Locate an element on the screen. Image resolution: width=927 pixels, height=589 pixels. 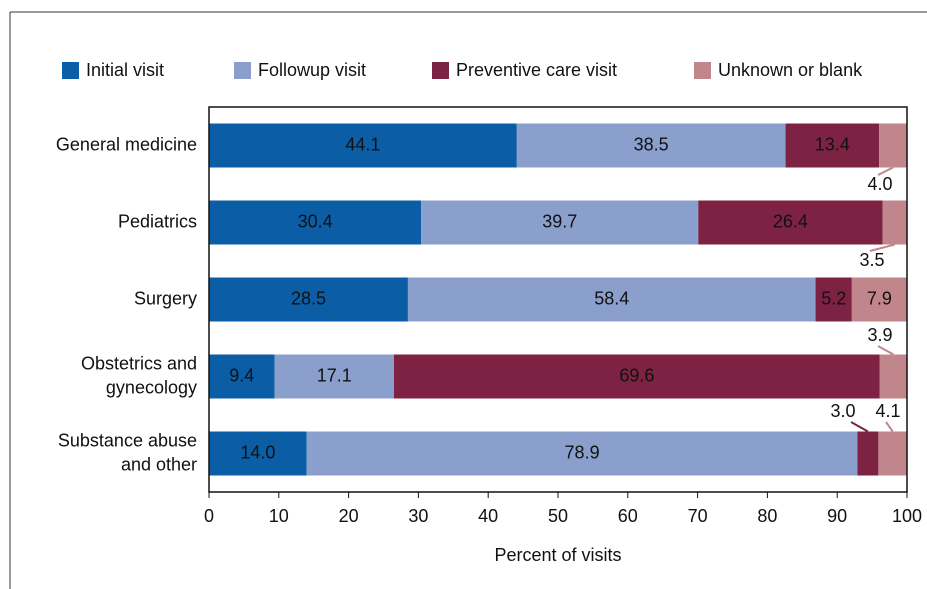
value-label: 3.9 is located at coordinates (879, 335).